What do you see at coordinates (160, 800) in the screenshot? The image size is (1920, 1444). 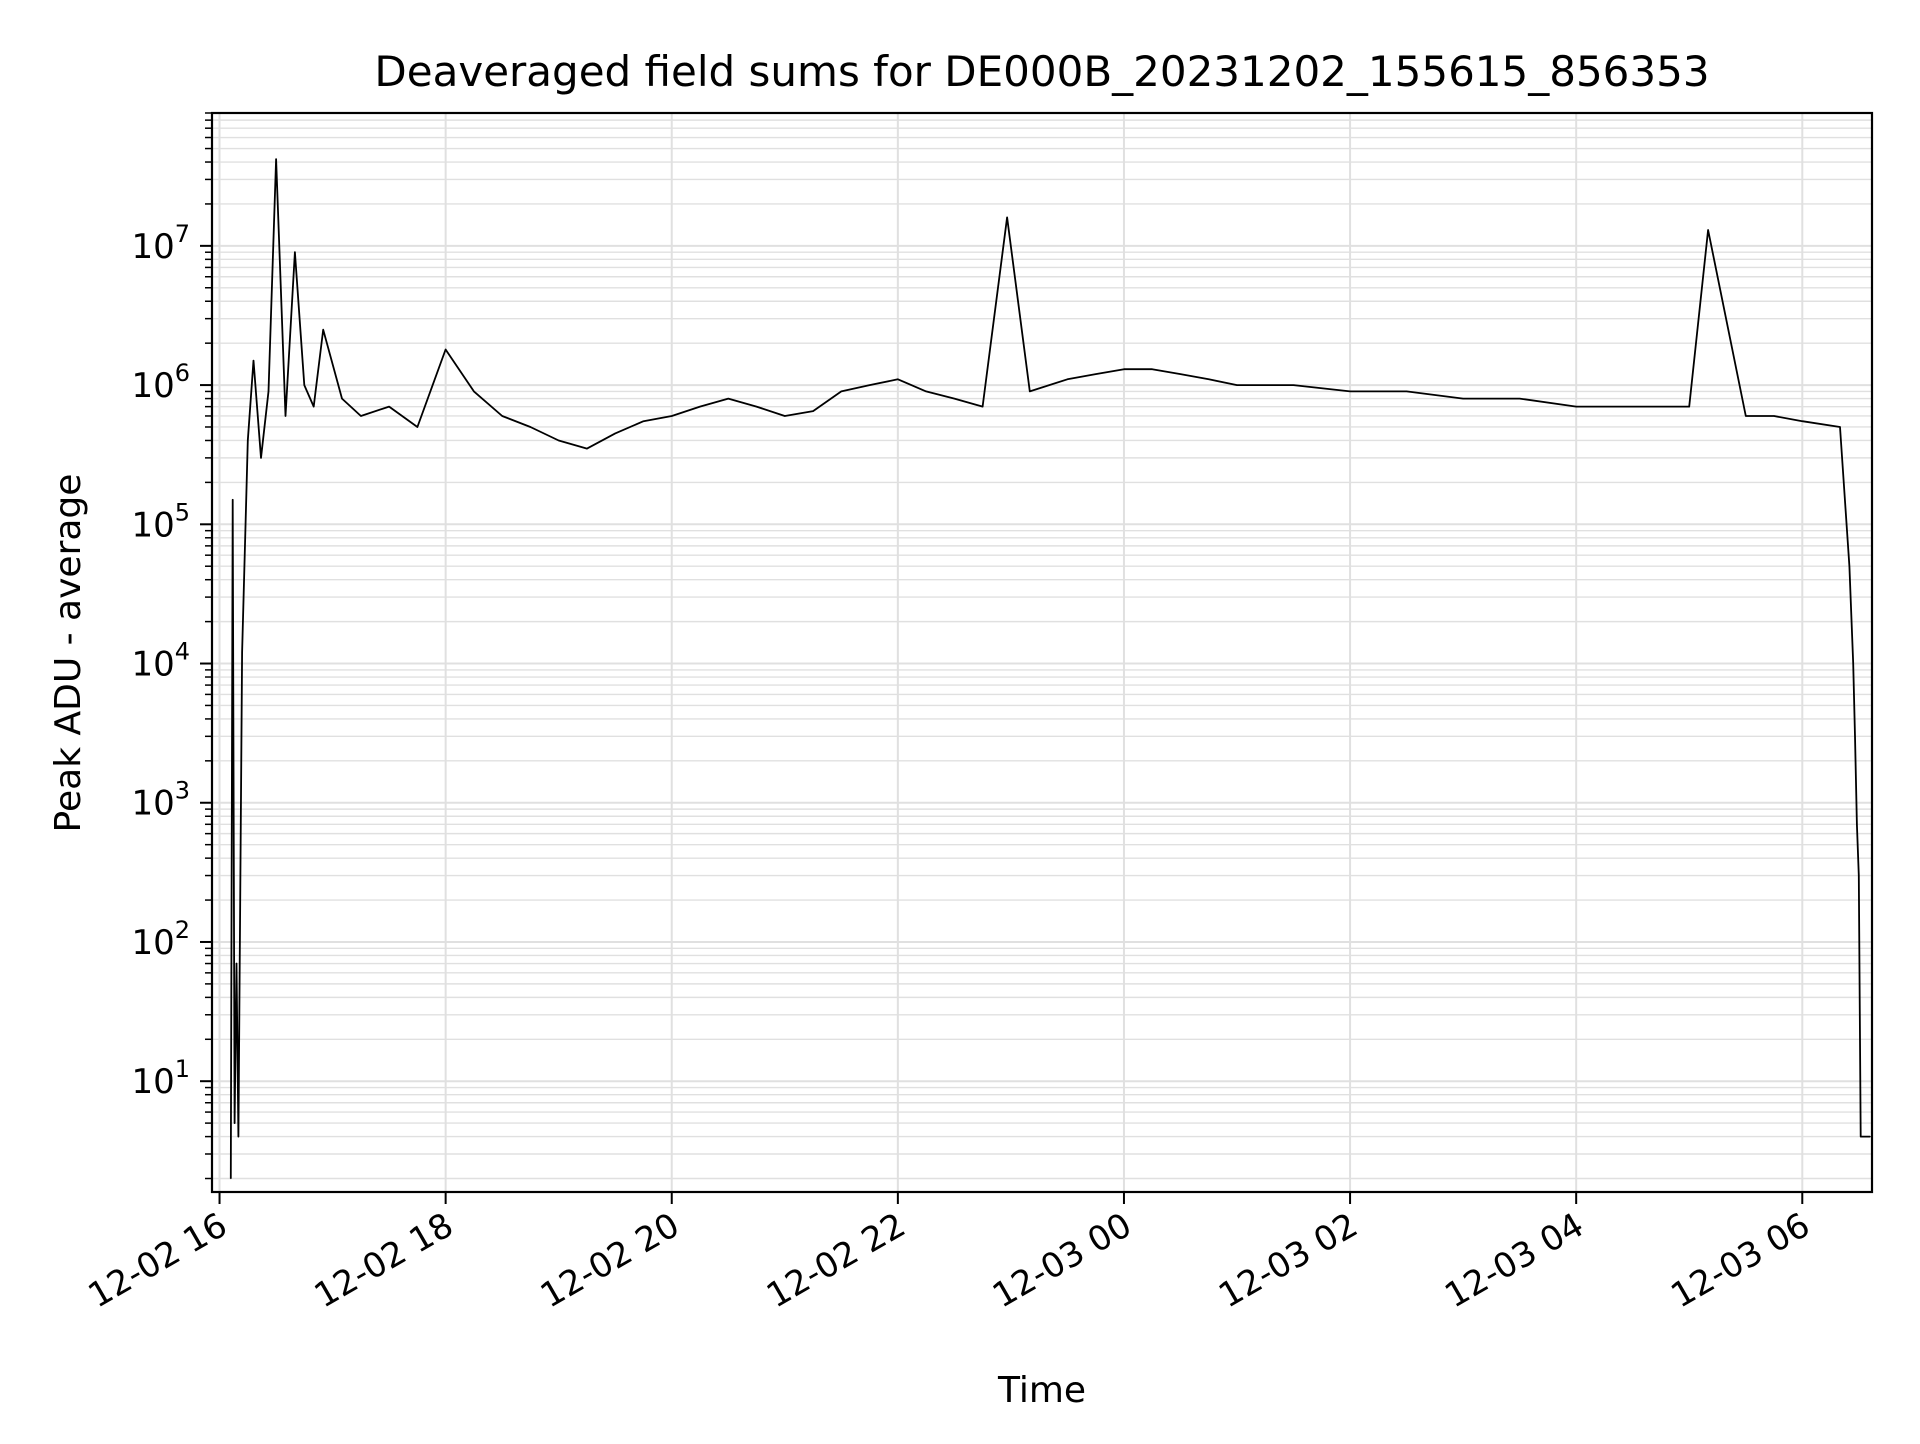 I see `y-tick-label: 10³` at bounding box center [160, 800].